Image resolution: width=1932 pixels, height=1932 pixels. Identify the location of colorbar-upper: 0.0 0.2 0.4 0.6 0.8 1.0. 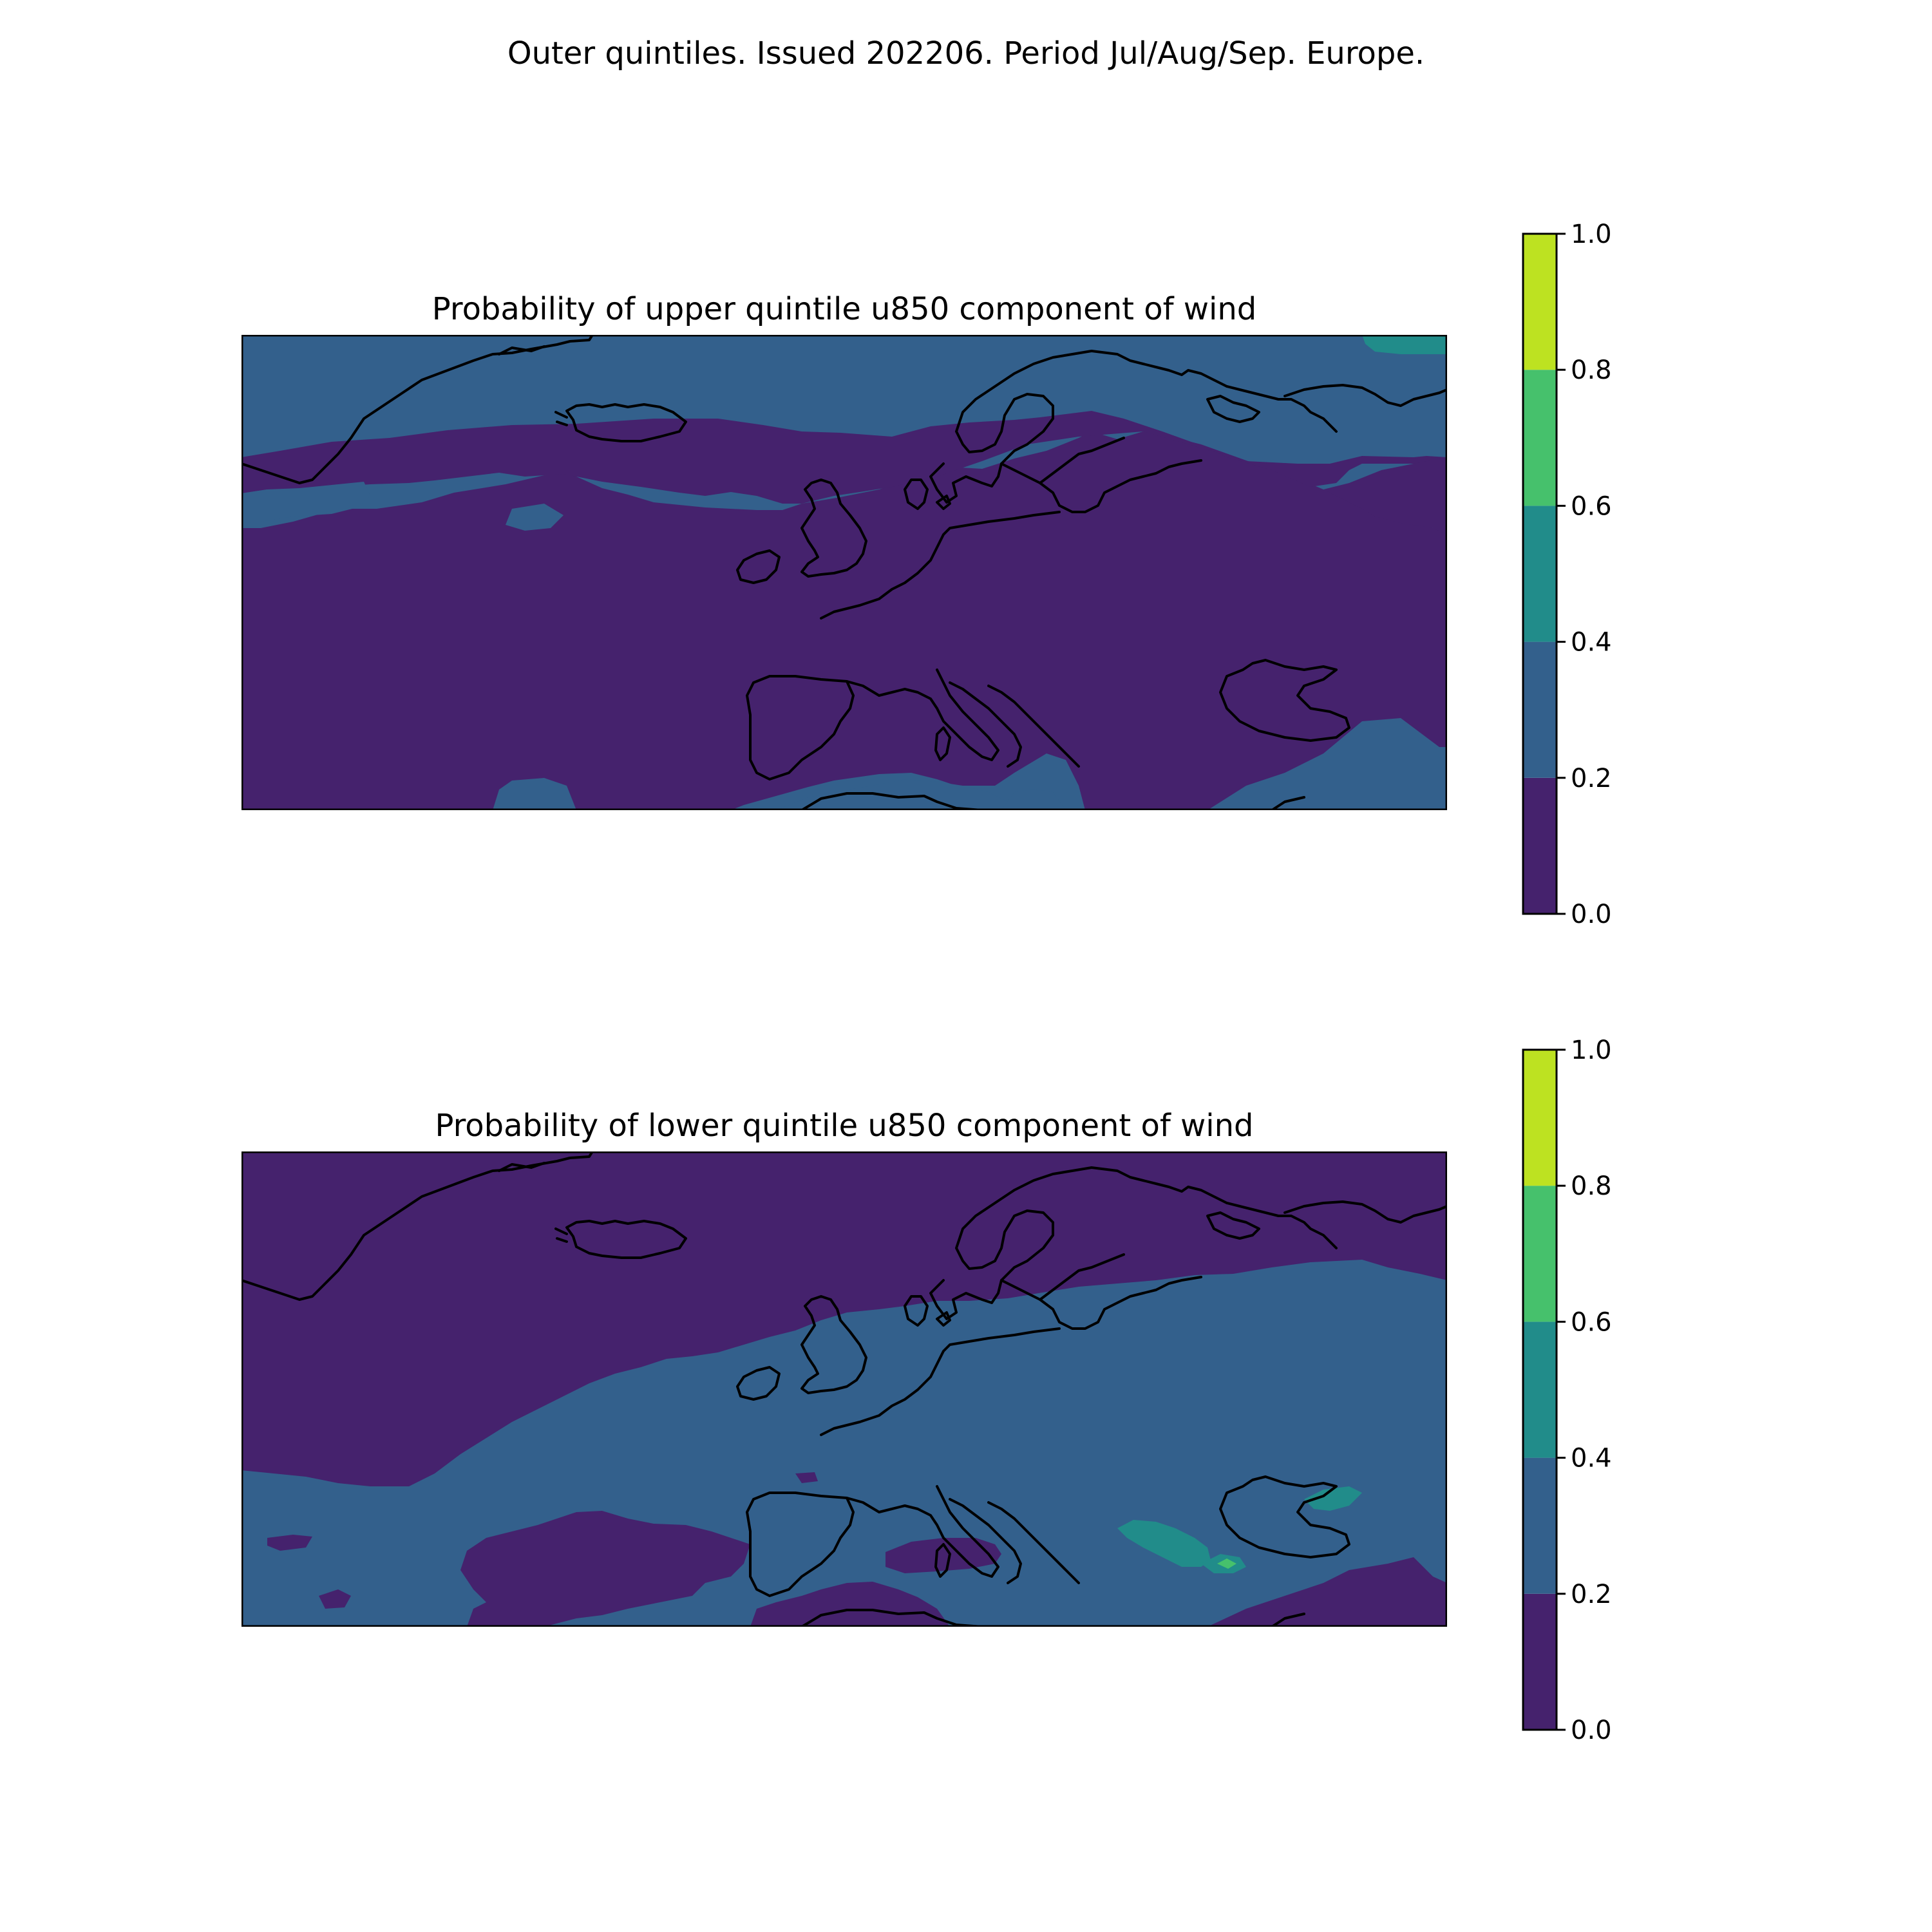
(1567, 574).